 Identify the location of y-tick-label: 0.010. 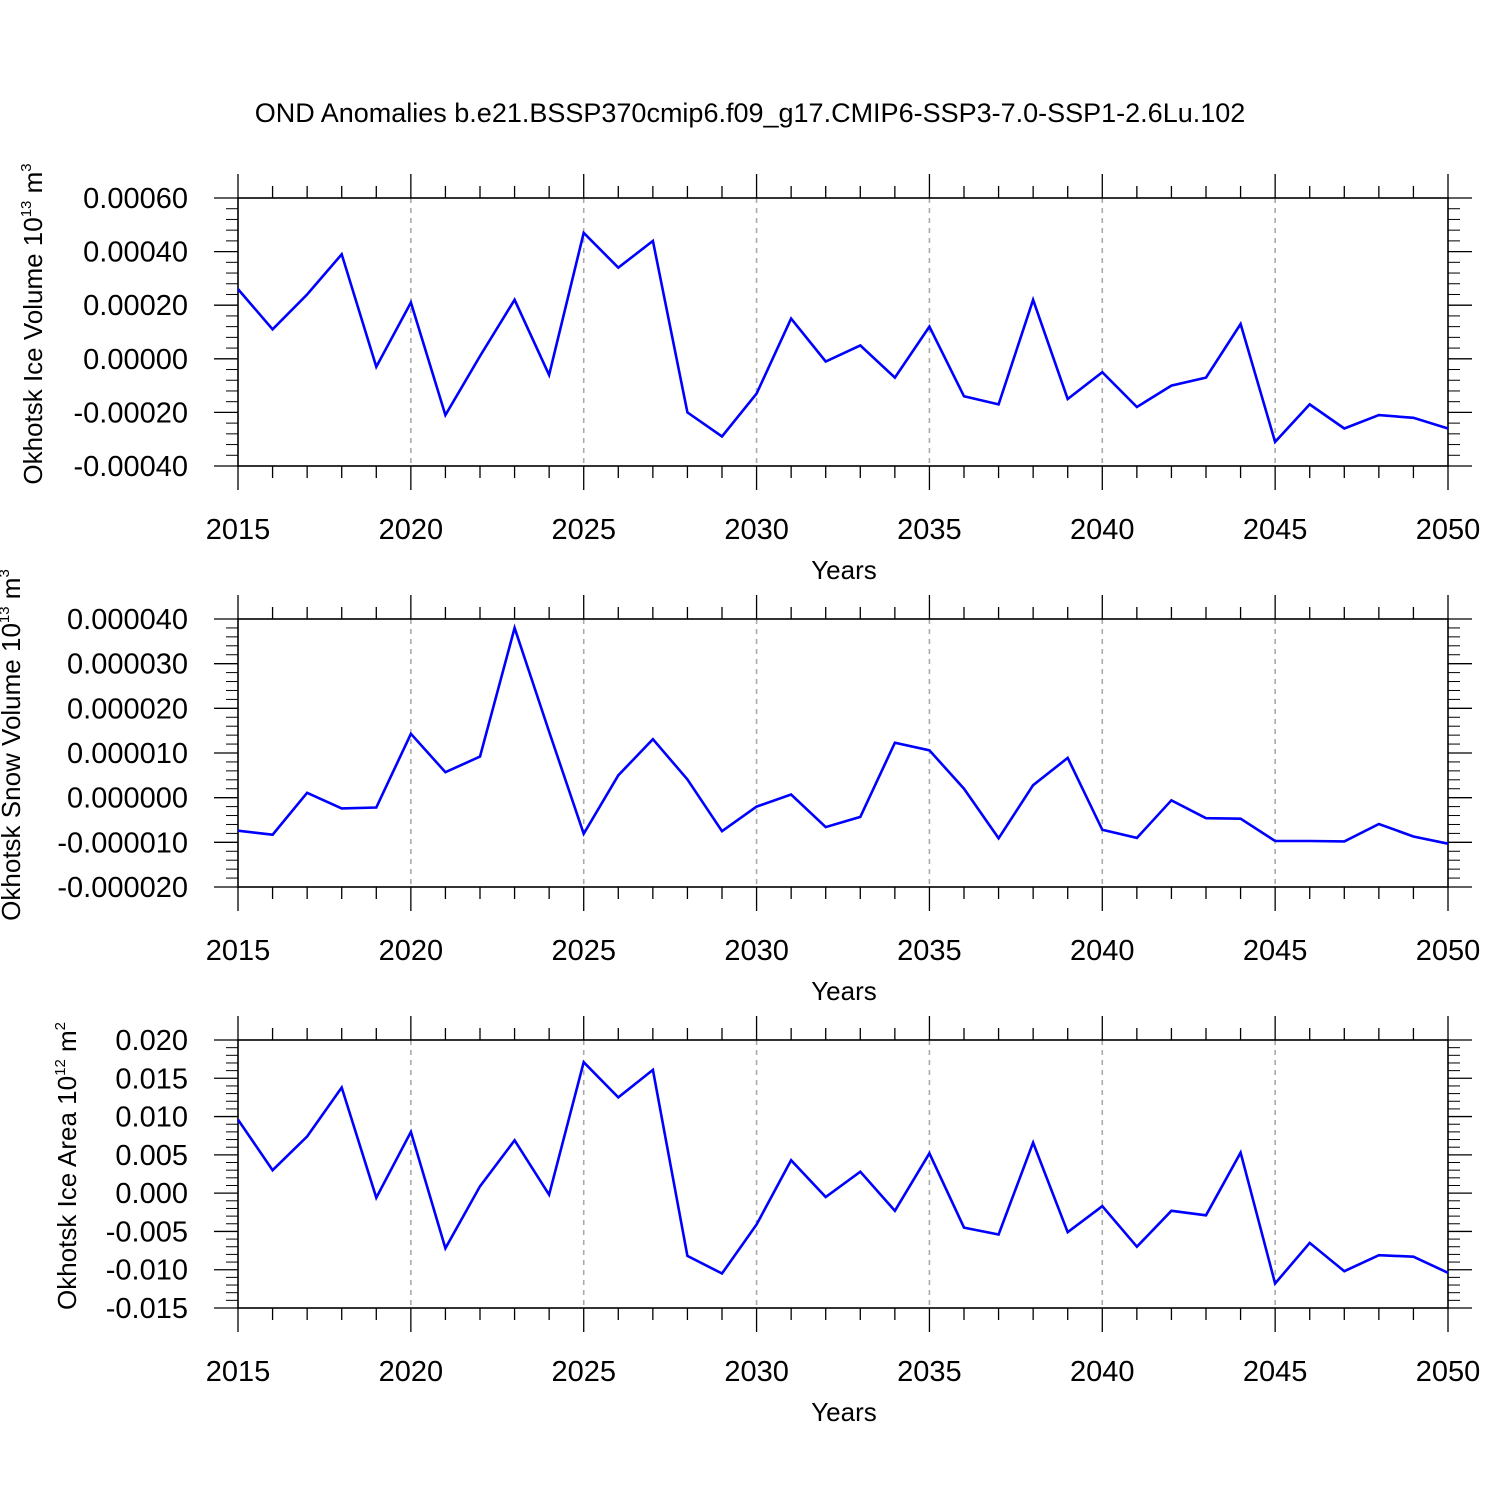
(151, 1118).